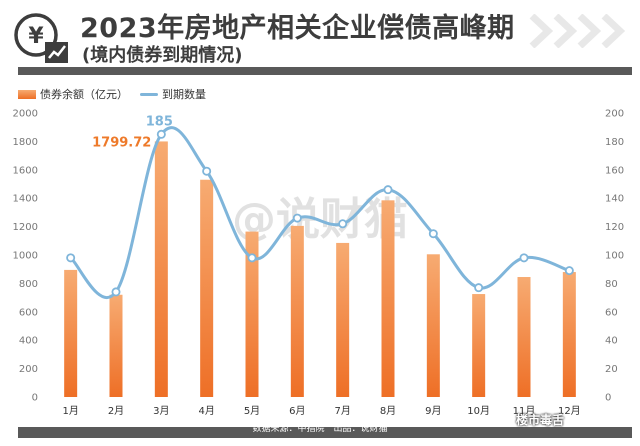 The width and height of the screenshot is (640, 446). I want to click on y-right-tick-label: 60, so click(611, 312).